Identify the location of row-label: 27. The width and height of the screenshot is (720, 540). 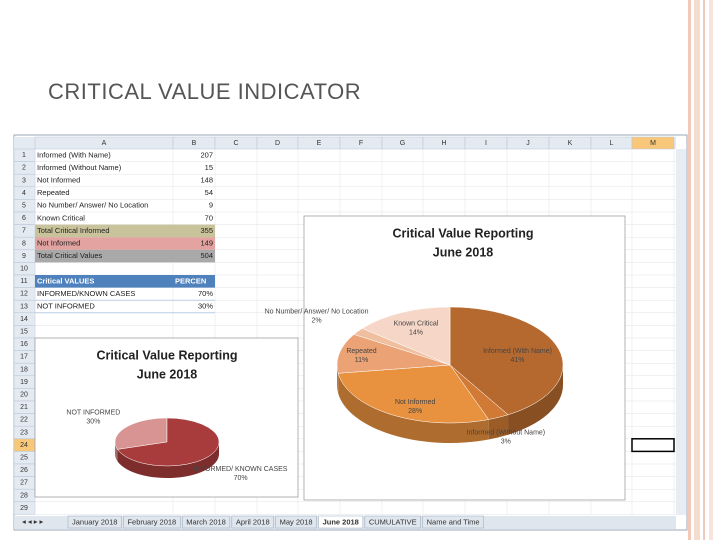
(24, 483).